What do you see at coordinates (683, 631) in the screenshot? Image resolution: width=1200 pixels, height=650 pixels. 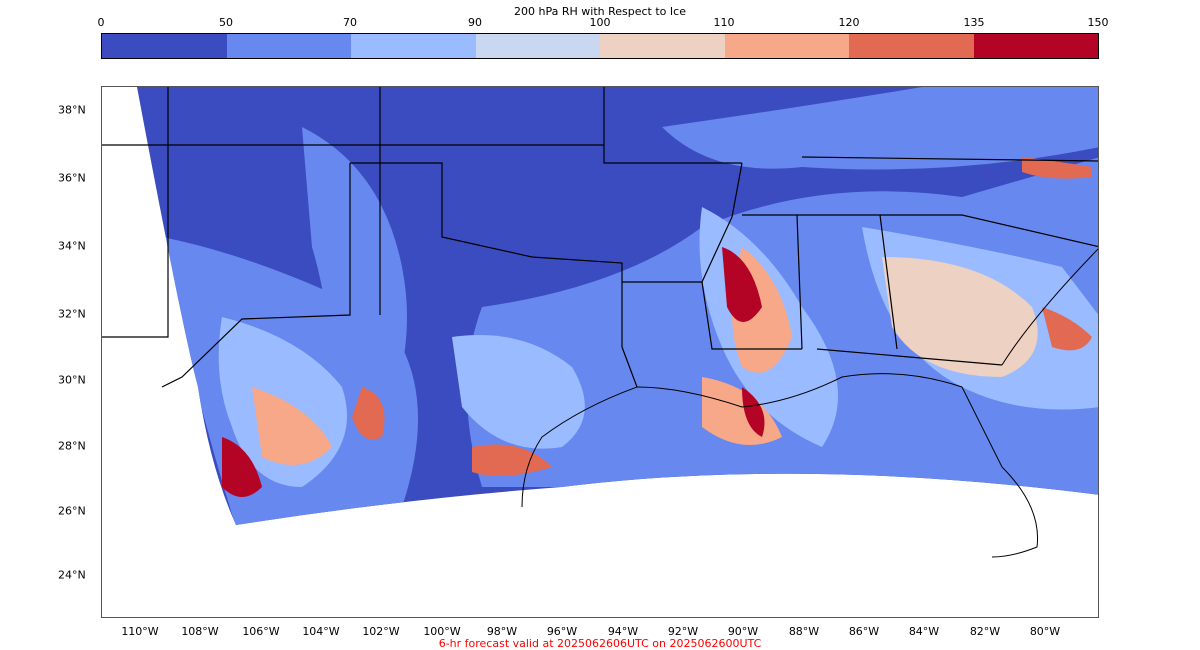 I see `lon-label: 92°W` at bounding box center [683, 631].